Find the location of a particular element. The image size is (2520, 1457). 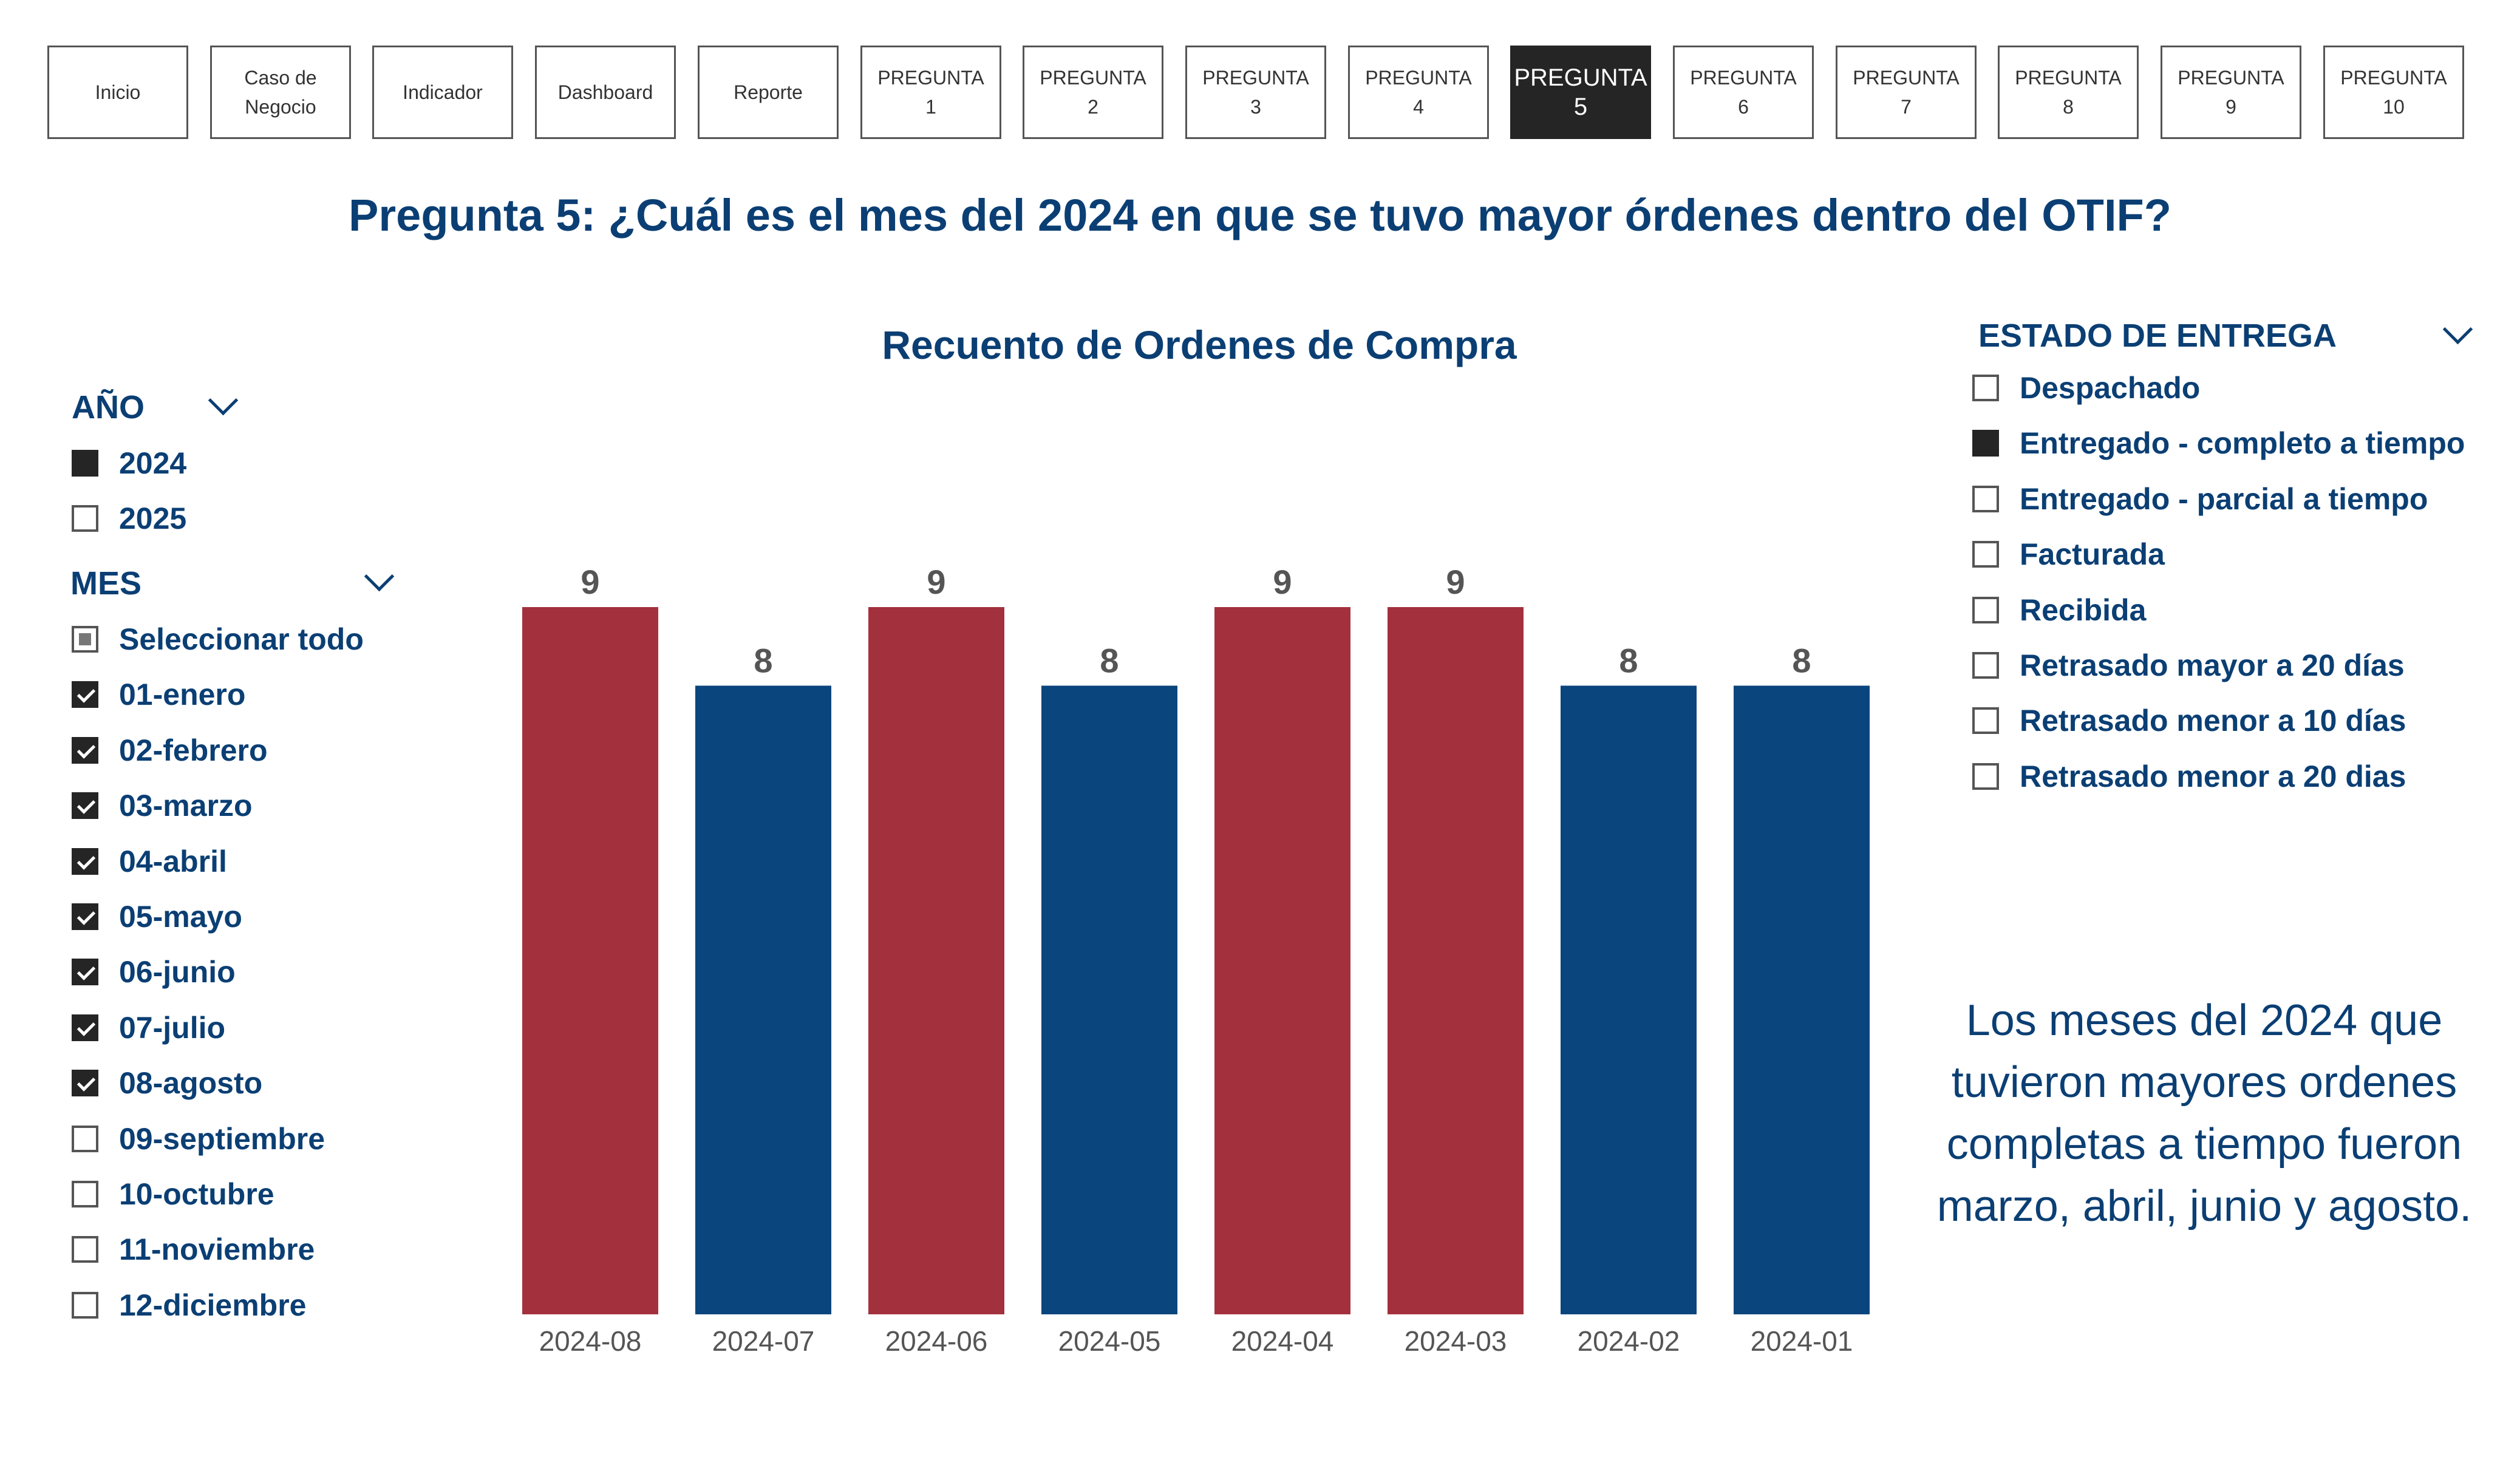

month-option: 08-agosto is located at coordinates (167, 1083).